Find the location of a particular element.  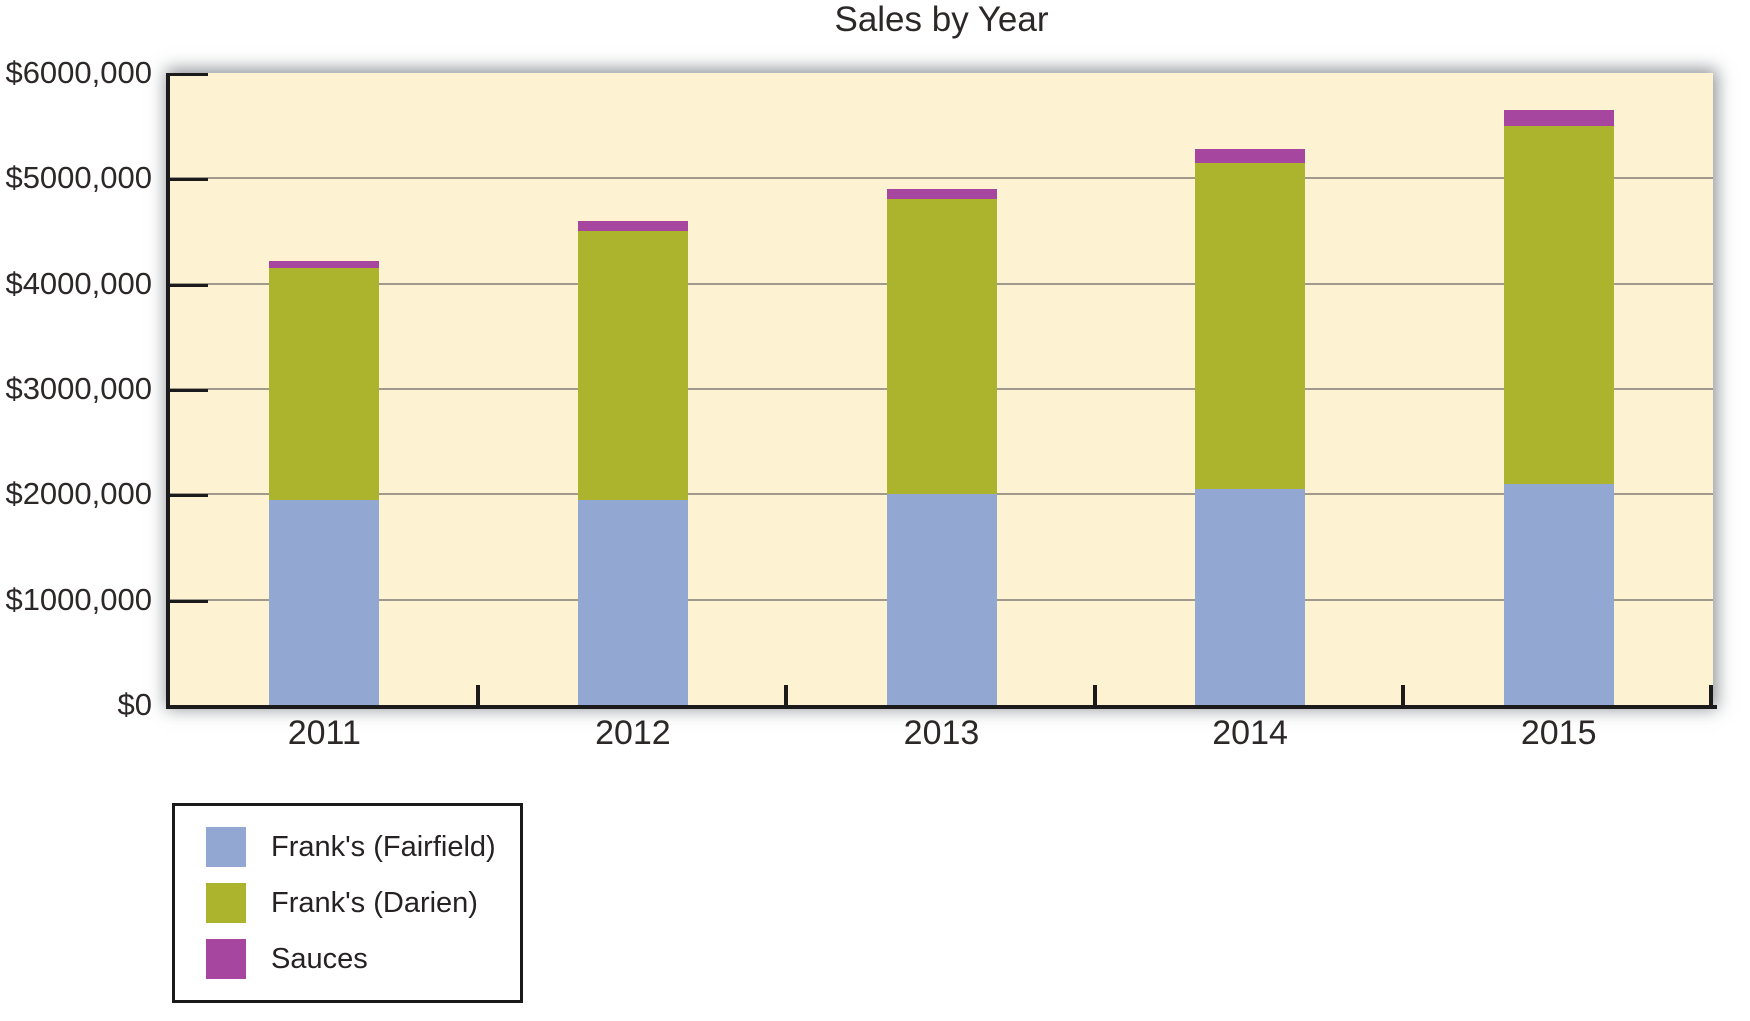

legend-label: Frank's (Fairfield) is located at coordinates (383, 846).